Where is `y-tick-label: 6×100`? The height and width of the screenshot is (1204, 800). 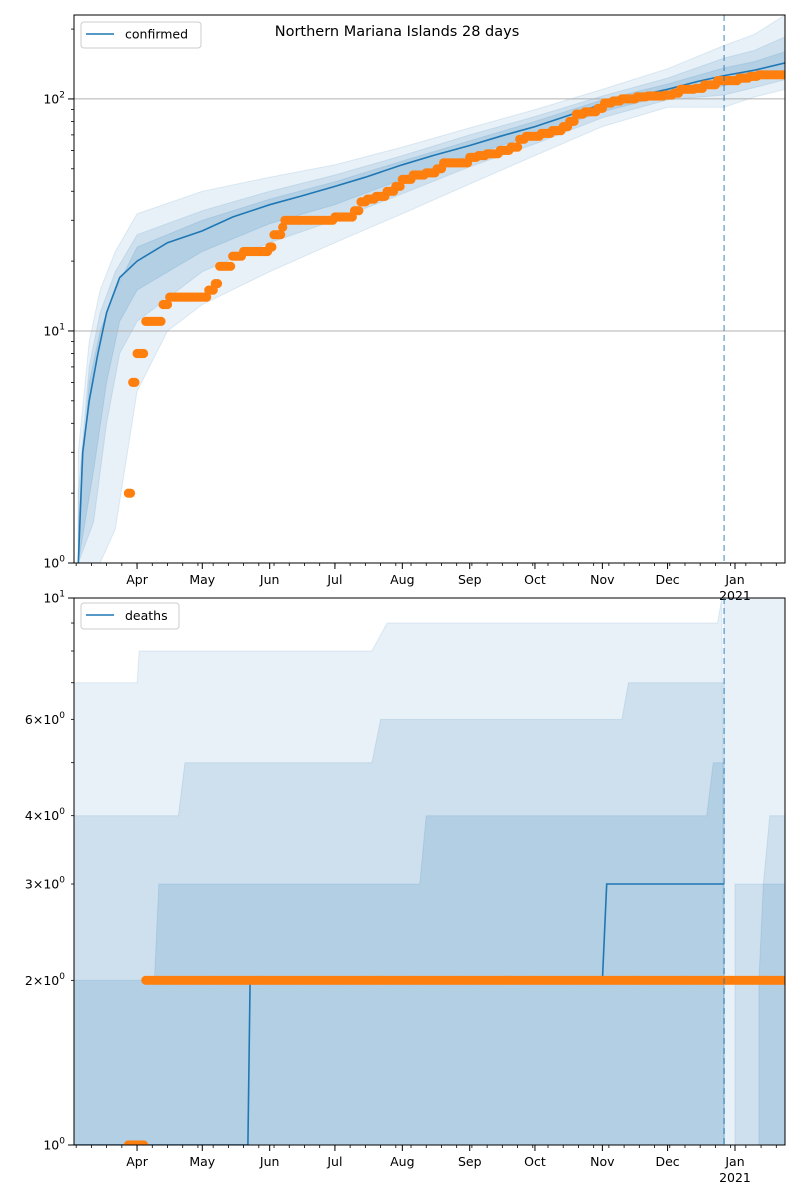
y-tick-label: 6×100 is located at coordinates (45, 719).